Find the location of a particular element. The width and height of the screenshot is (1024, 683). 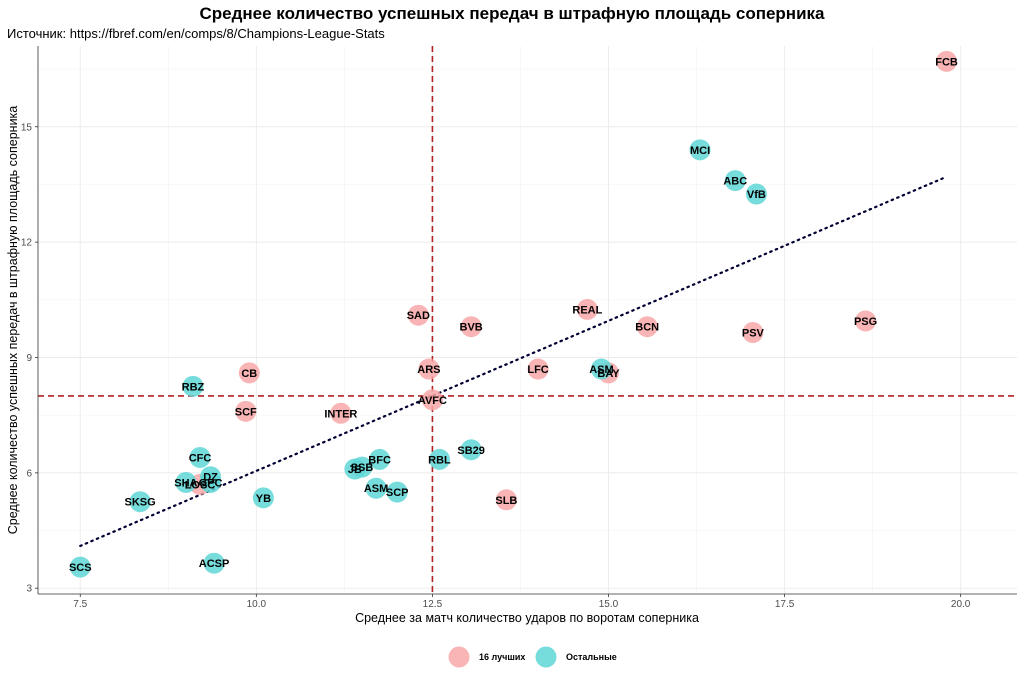

data-label: VfB is located at coordinates (756, 195).